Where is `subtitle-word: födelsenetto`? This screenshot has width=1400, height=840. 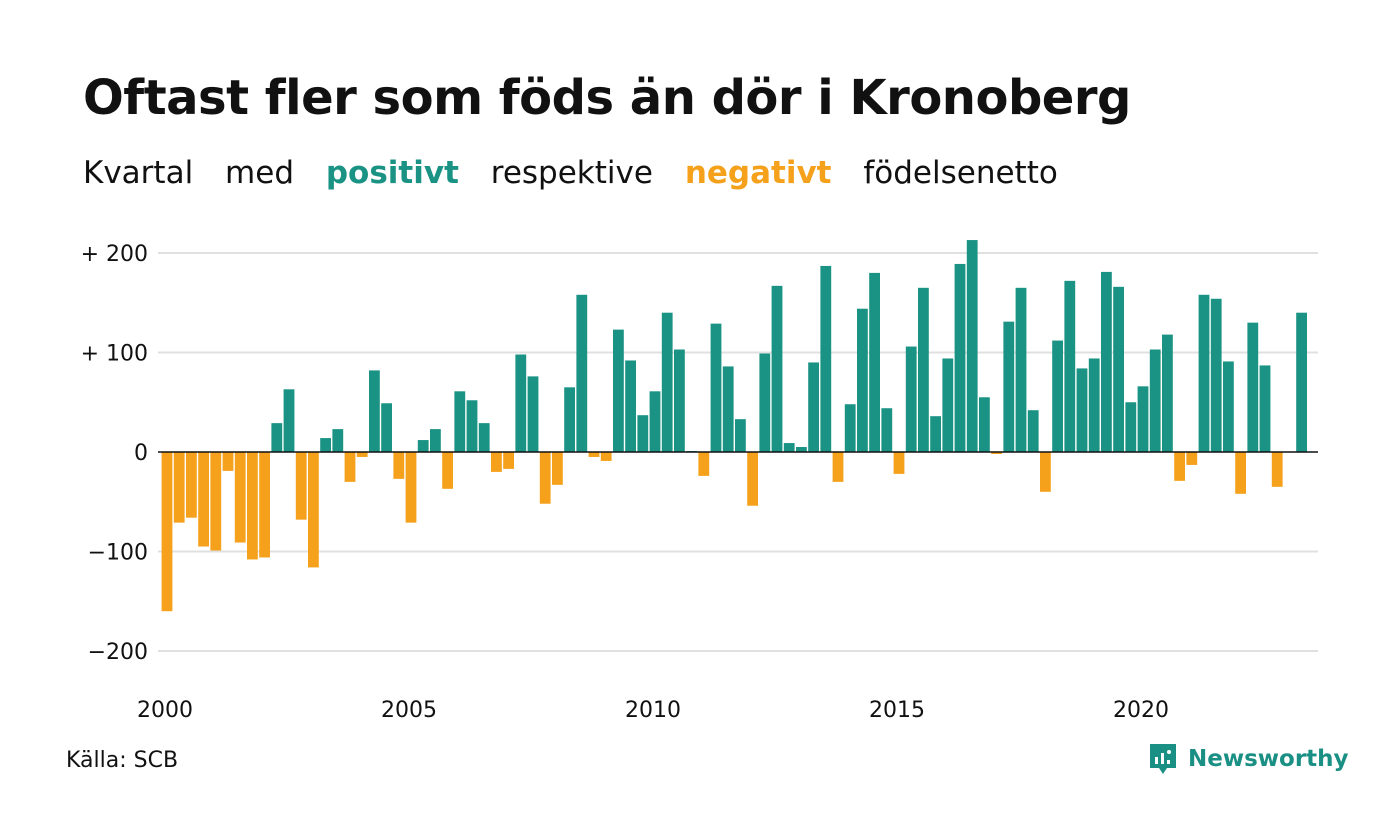 subtitle-word: födelsenetto is located at coordinates (960, 173).